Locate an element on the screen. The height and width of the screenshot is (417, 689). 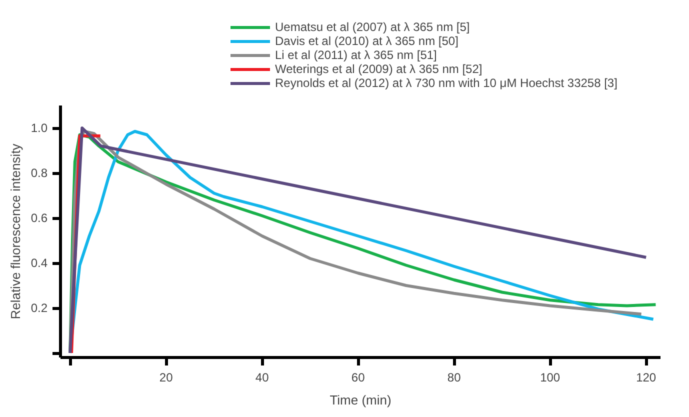
x-tick-label: 40 is located at coordinates (262, 377).